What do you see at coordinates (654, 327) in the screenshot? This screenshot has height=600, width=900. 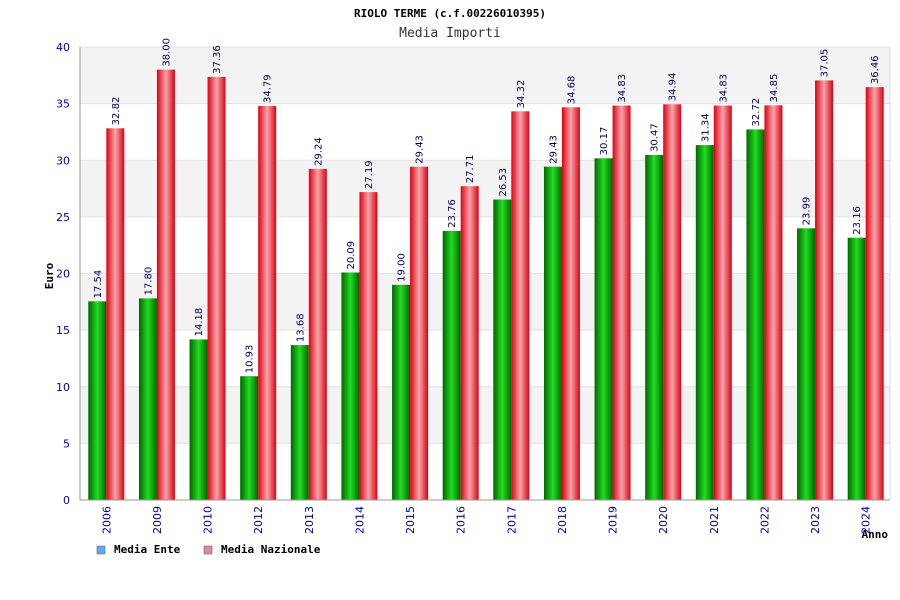 I see `bar-media-ente-2020` at bounding box center [654, 327].